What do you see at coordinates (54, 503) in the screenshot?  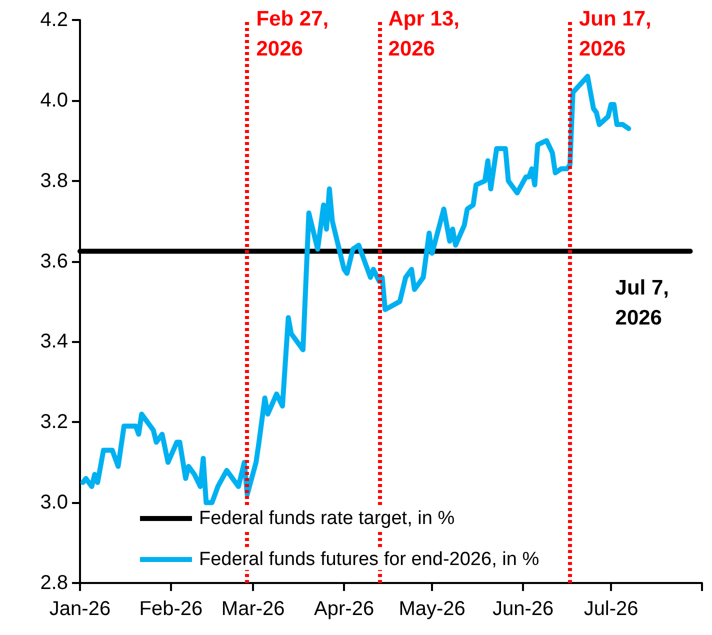 I see `y-tick-label: 3.0` at bounding box center [54, 503].